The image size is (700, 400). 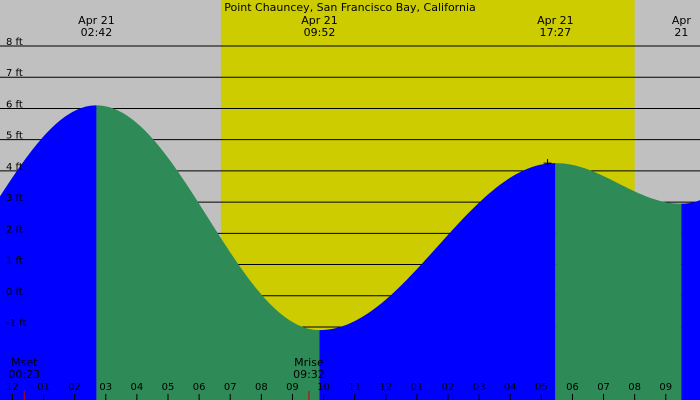 I want to click on y-tick-label: 8 ft, so click(x=14, y=42).